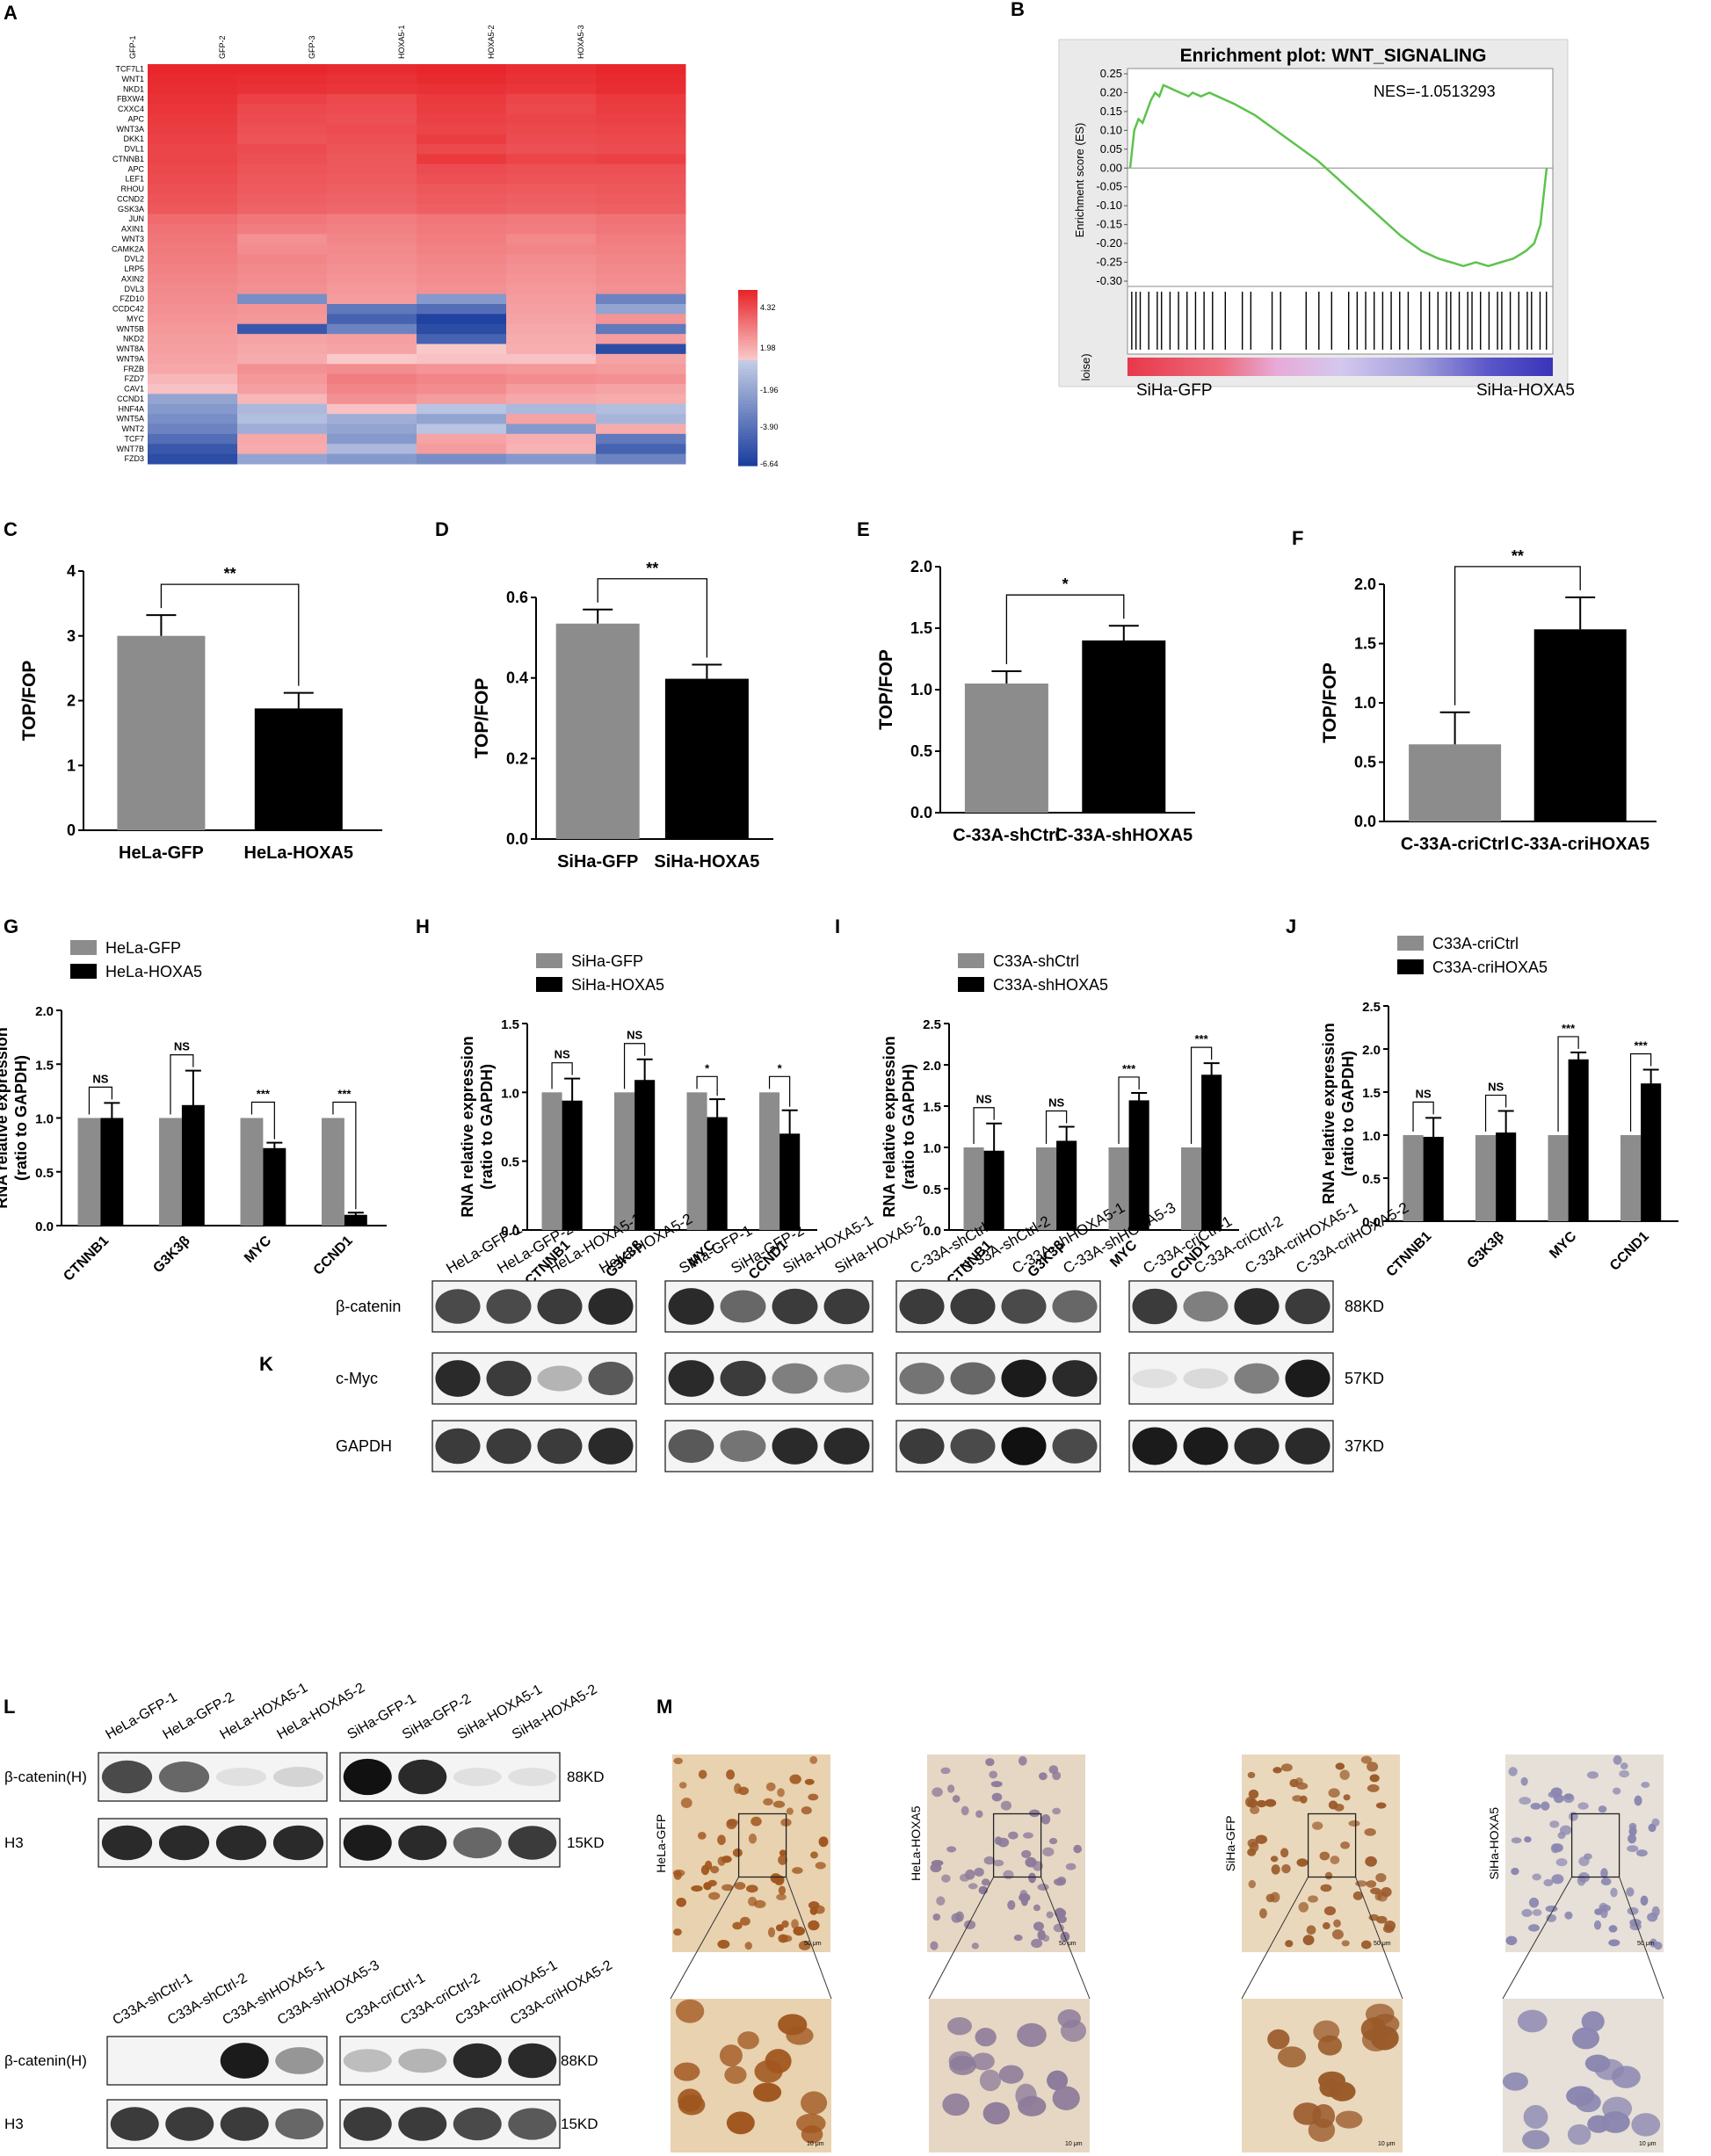 The height and width of the screenshot is (2156, 1711). What do you see at coordinates (1291, 926) in the screenshot?
I see `panel-label-j: J` at bounding box center [1291, 926].